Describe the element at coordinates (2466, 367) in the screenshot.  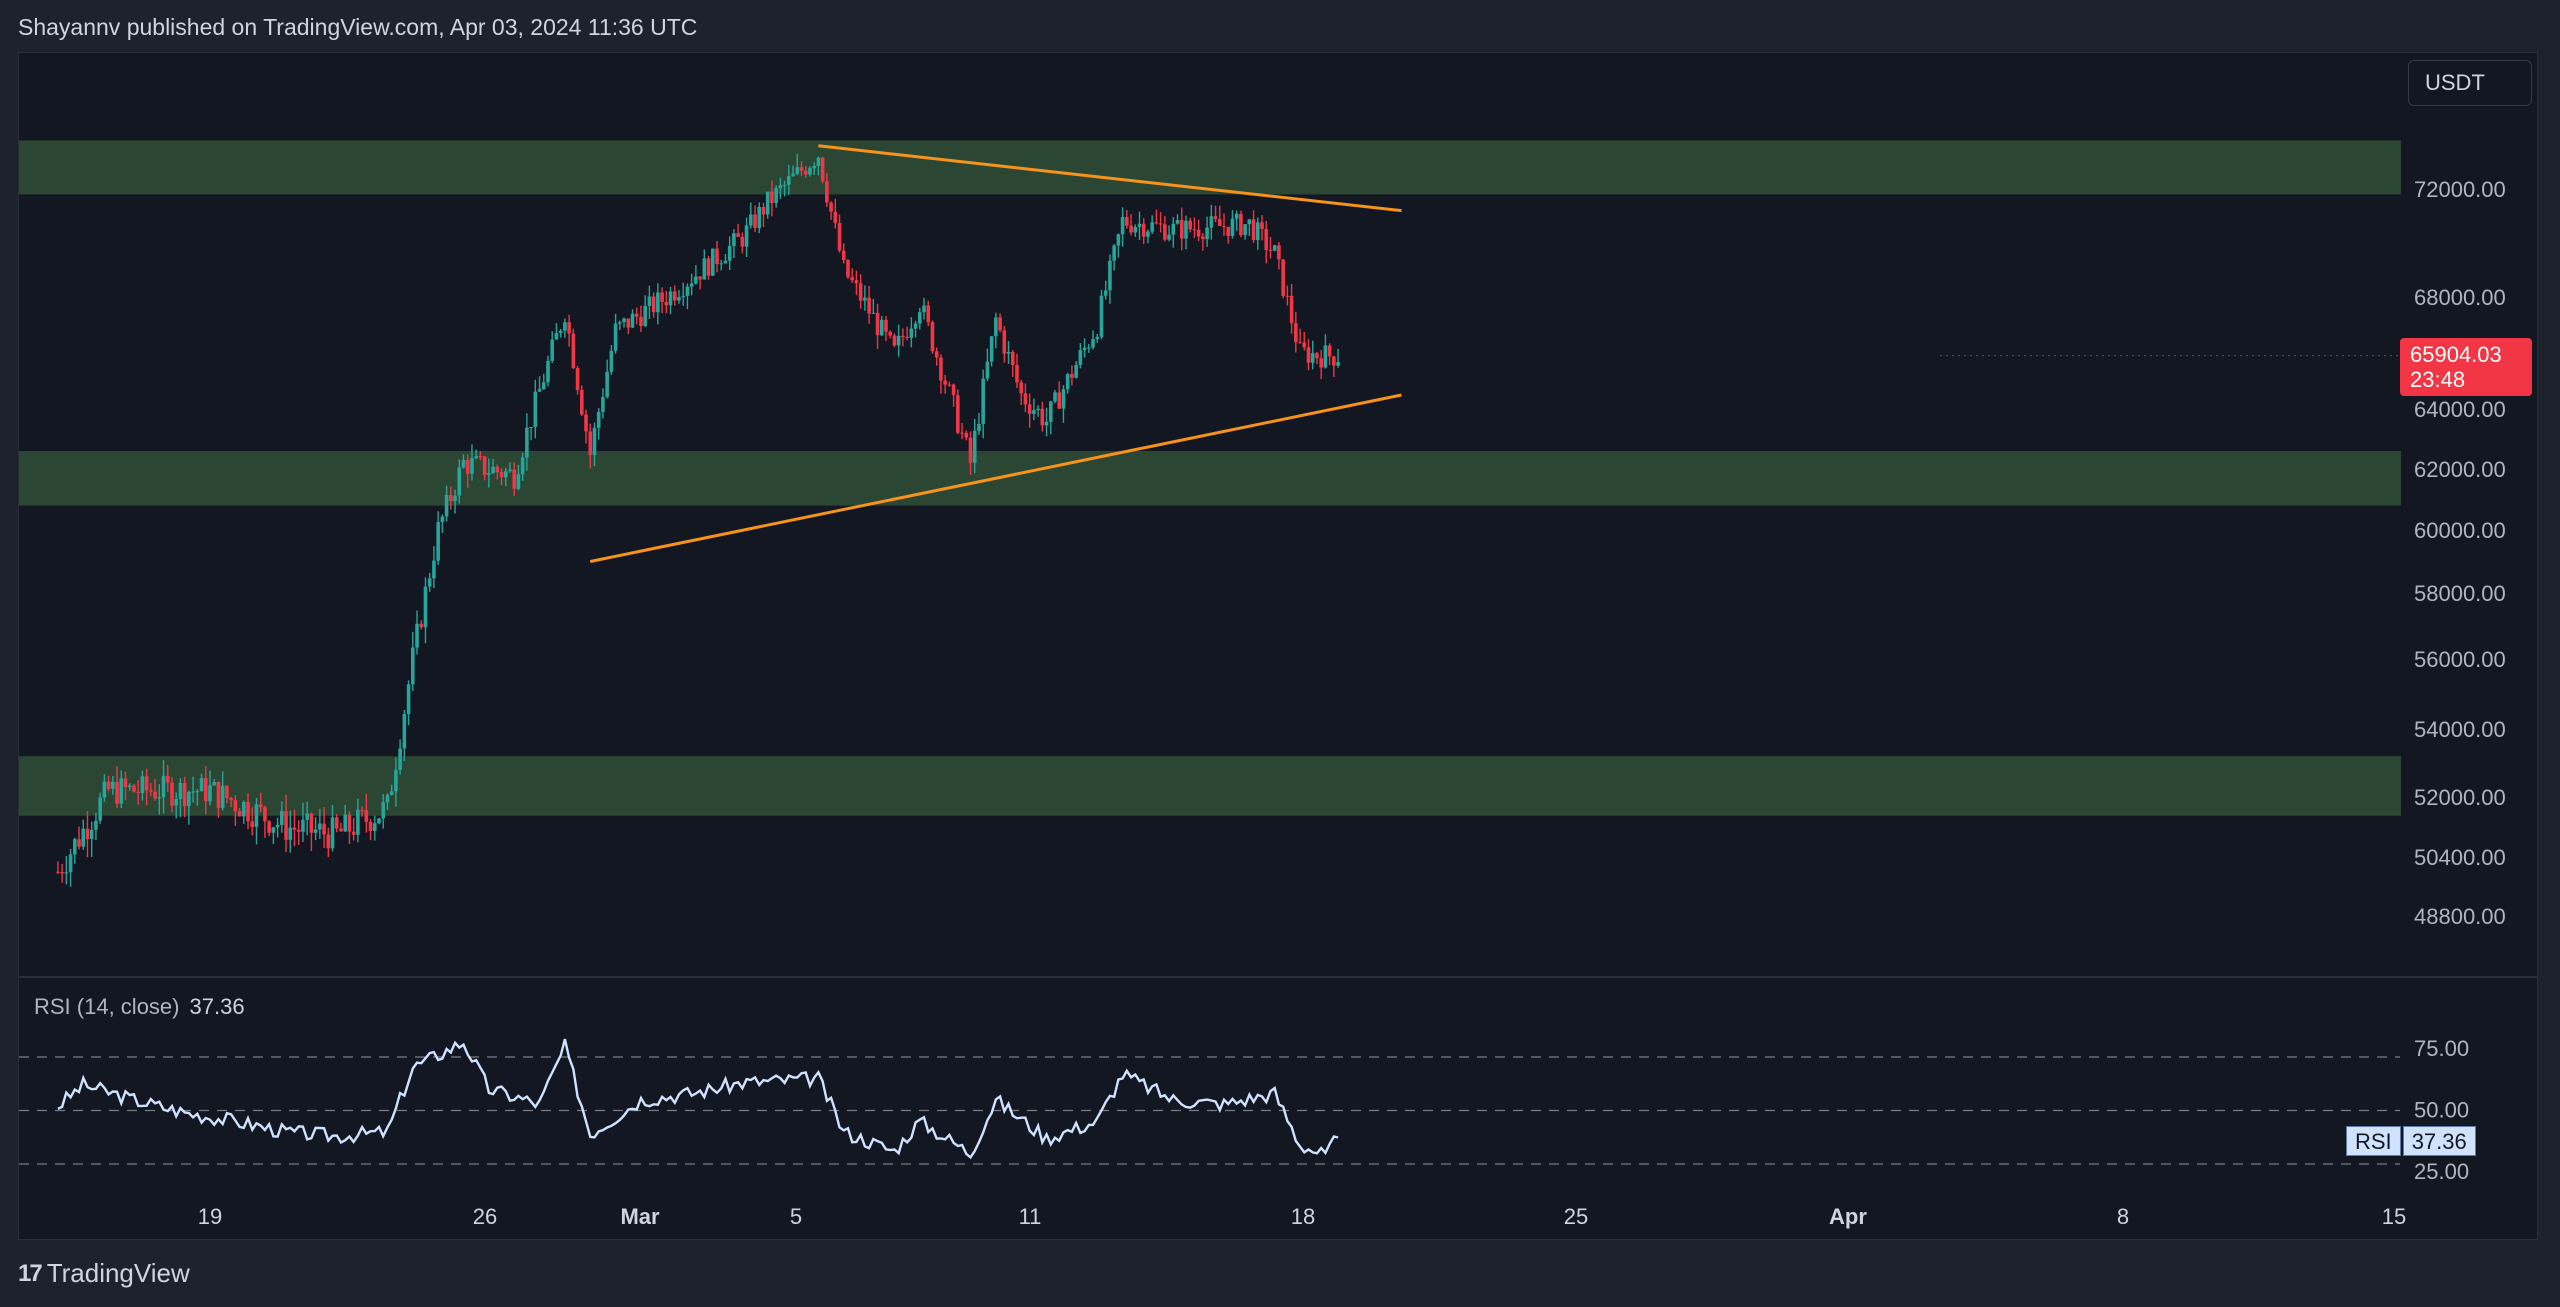
I see `last-price-tag: 65904.03 23:48` at that location.